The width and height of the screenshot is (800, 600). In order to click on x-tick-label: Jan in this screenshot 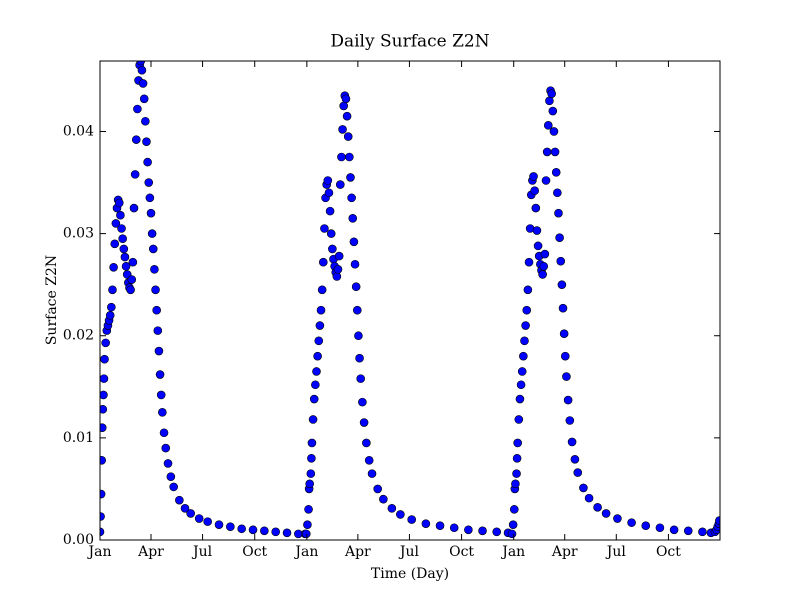, I will do `click(512, 552)`.